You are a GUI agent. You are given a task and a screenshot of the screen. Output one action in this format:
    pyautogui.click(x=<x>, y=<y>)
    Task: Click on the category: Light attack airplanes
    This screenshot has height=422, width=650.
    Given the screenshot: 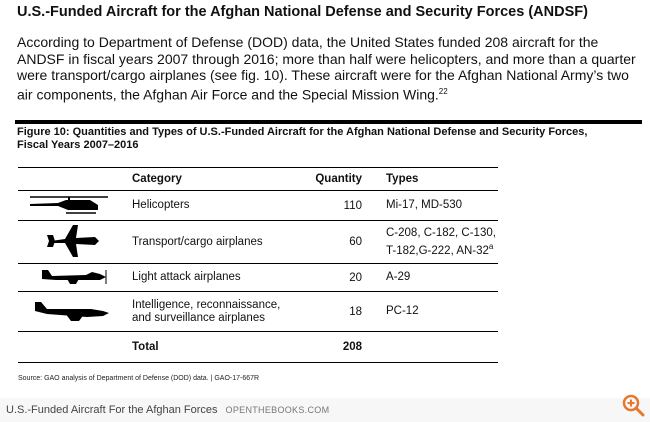 What is the action you would take?
    pyautogui.click(x=186, y=277)
    